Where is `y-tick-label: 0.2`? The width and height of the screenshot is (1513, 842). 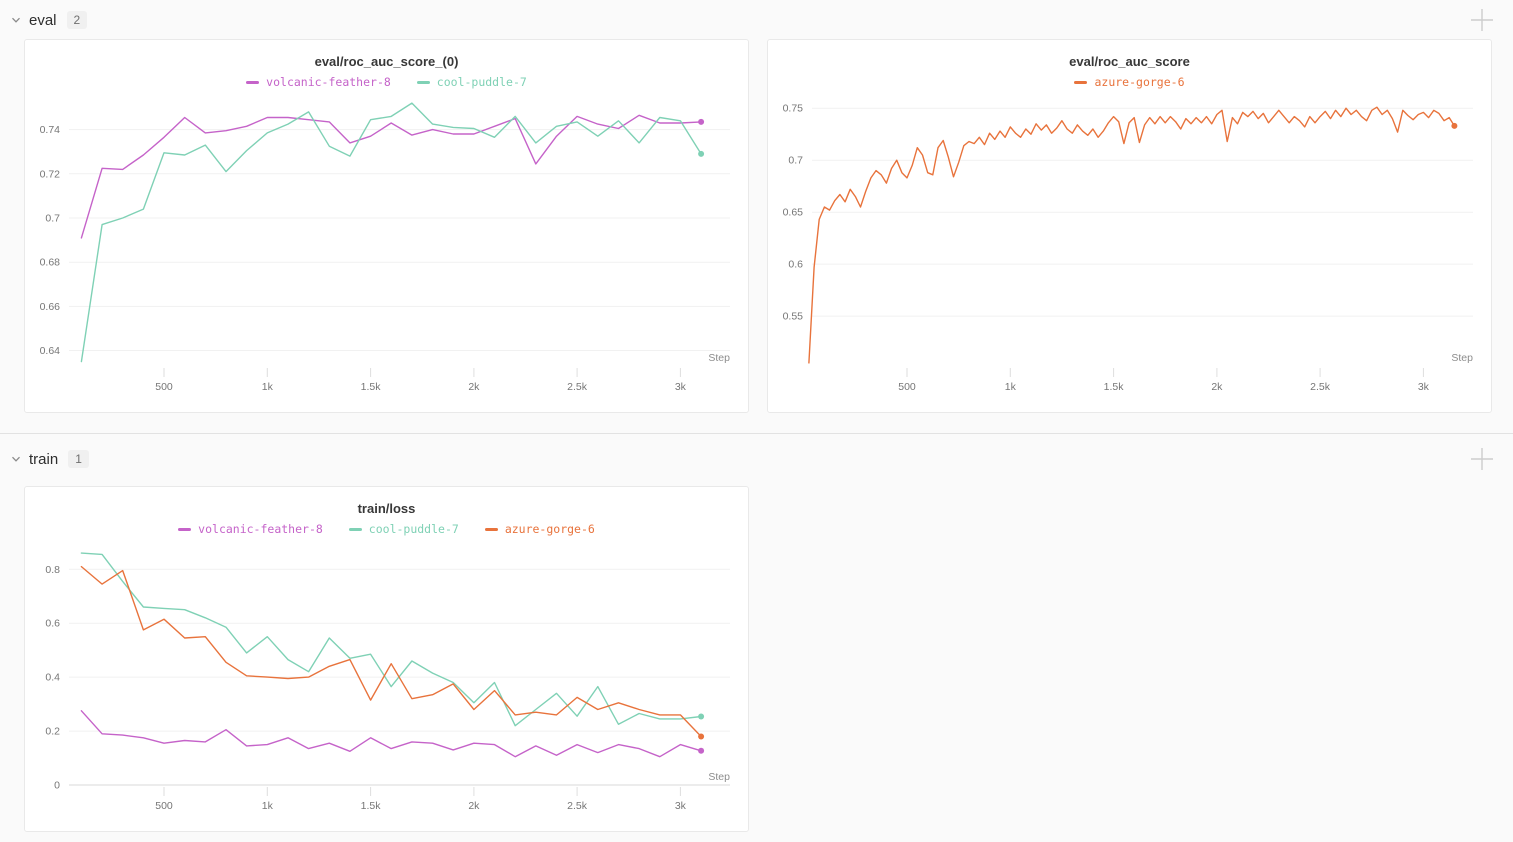
y-tick-label: 0.2 is located at coordinates (52, 732).